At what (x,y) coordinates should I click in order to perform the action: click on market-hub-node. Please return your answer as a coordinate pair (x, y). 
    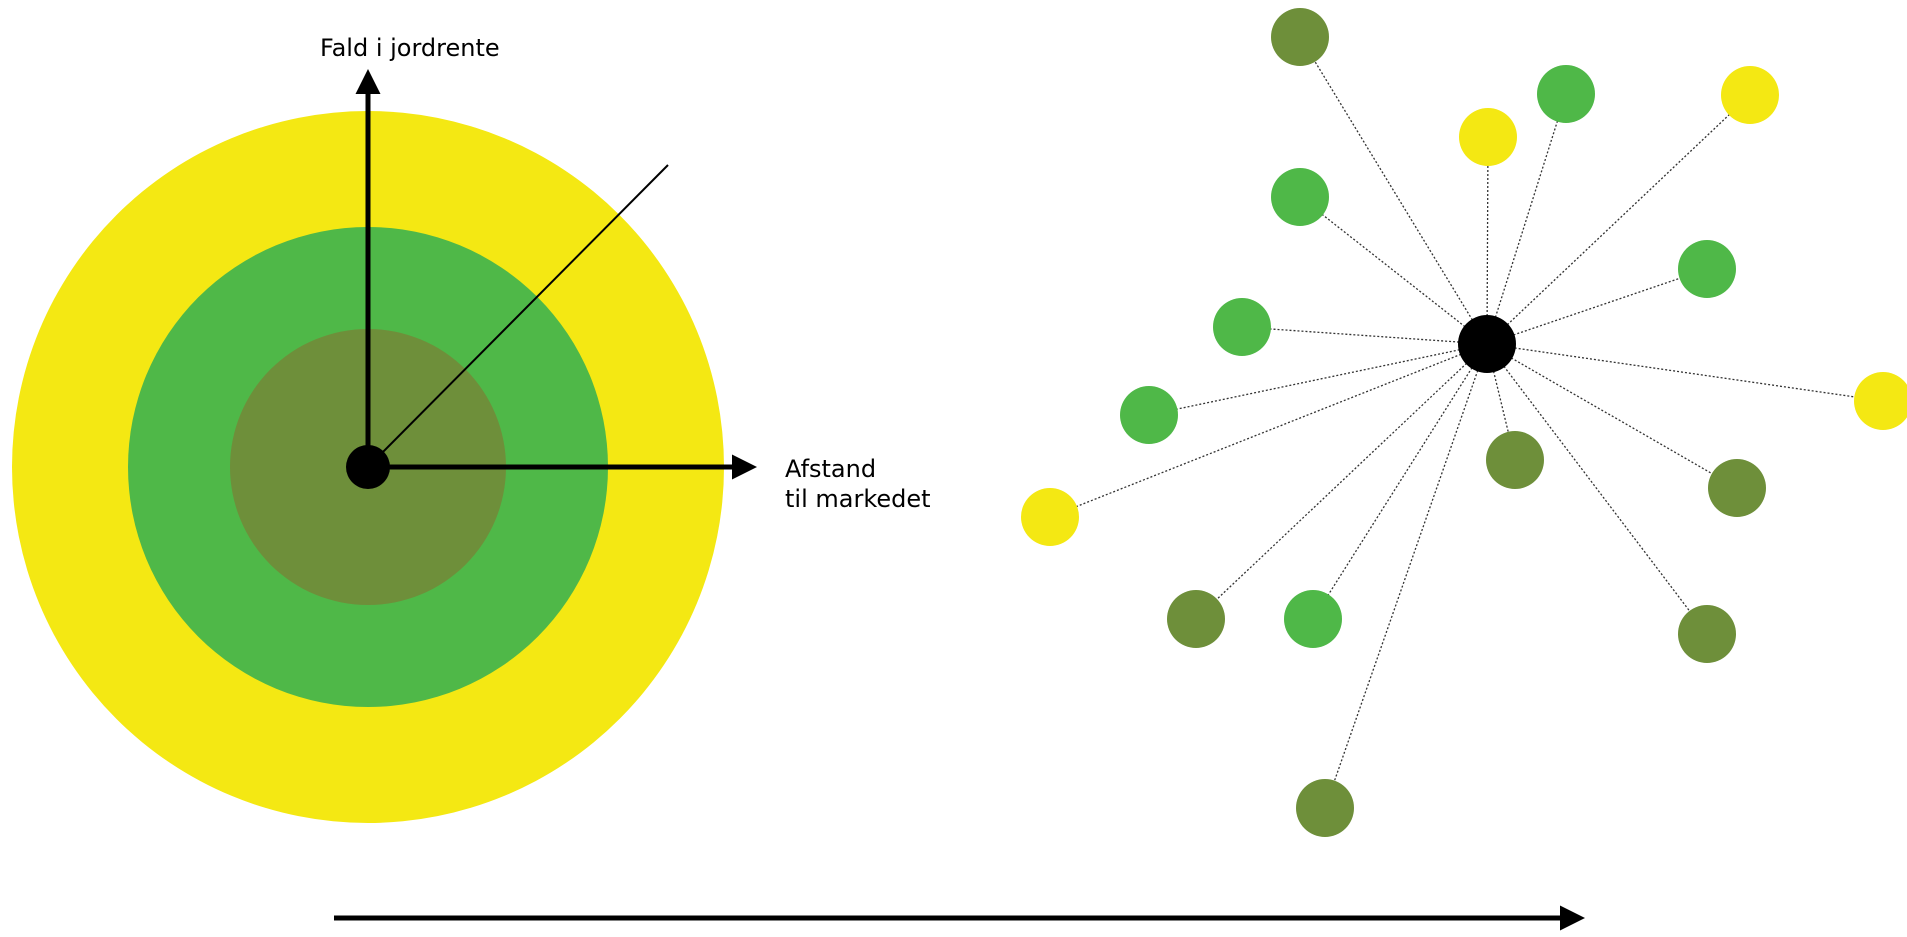
    Looking at the image, I should click on (1487, 344).